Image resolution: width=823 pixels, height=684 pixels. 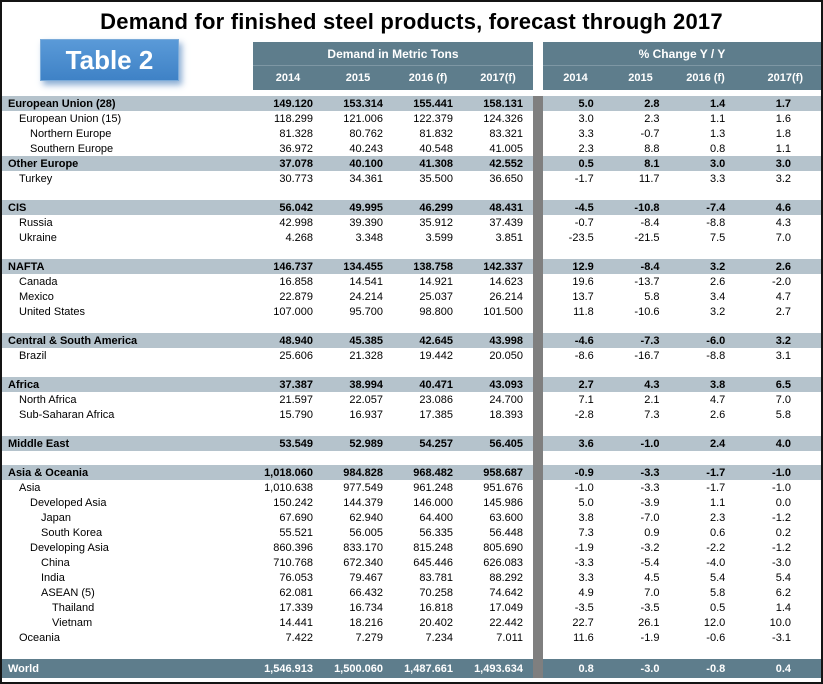 What do you see at coordinates (436, 399) in the screenshot?
I see `tons-value: 23.086` at bounding box center [436, 399].